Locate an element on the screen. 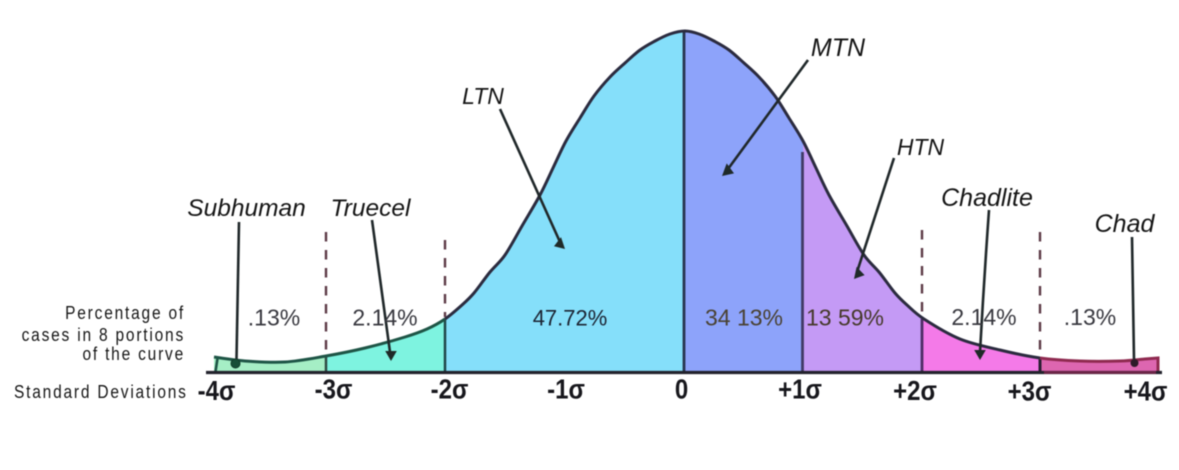 The width and height of the screenshot is (1179, 470). svg-text: -1σ is located at coordinates (566, 390).